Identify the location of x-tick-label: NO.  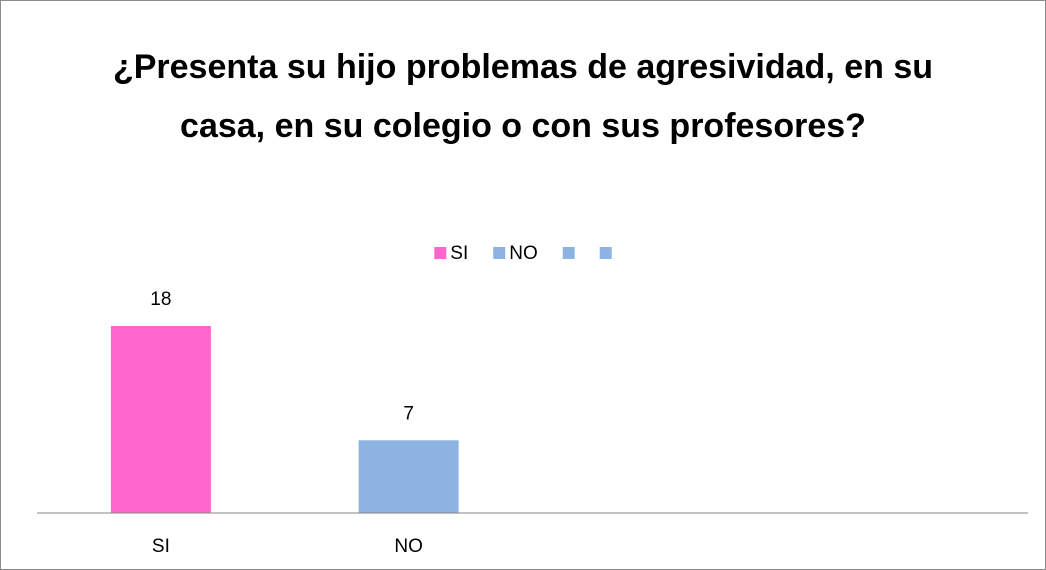
(408, 546).